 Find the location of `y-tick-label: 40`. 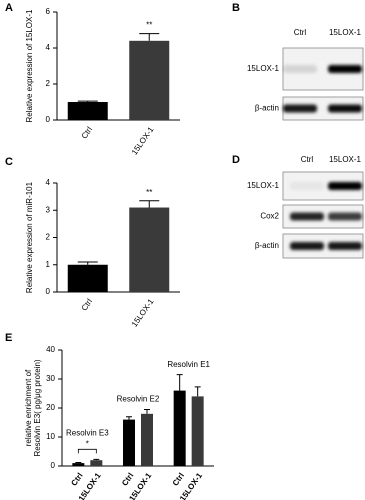

y-tick-label: 40 is located at coordinates (50, 349).